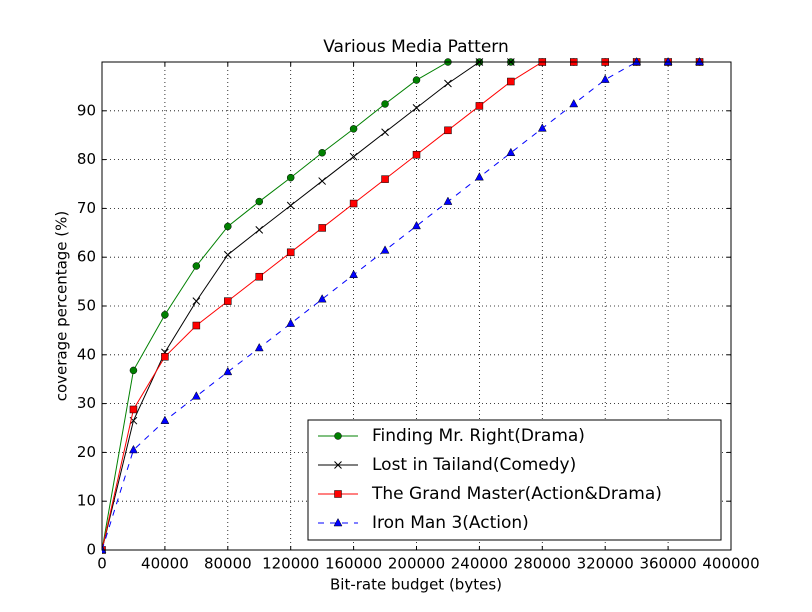 The height and width of the screenshot is (612, 812). Describe the element at coordinates (228, 564) in the screenshot. I see `x-tick-label: 80000` at that location.